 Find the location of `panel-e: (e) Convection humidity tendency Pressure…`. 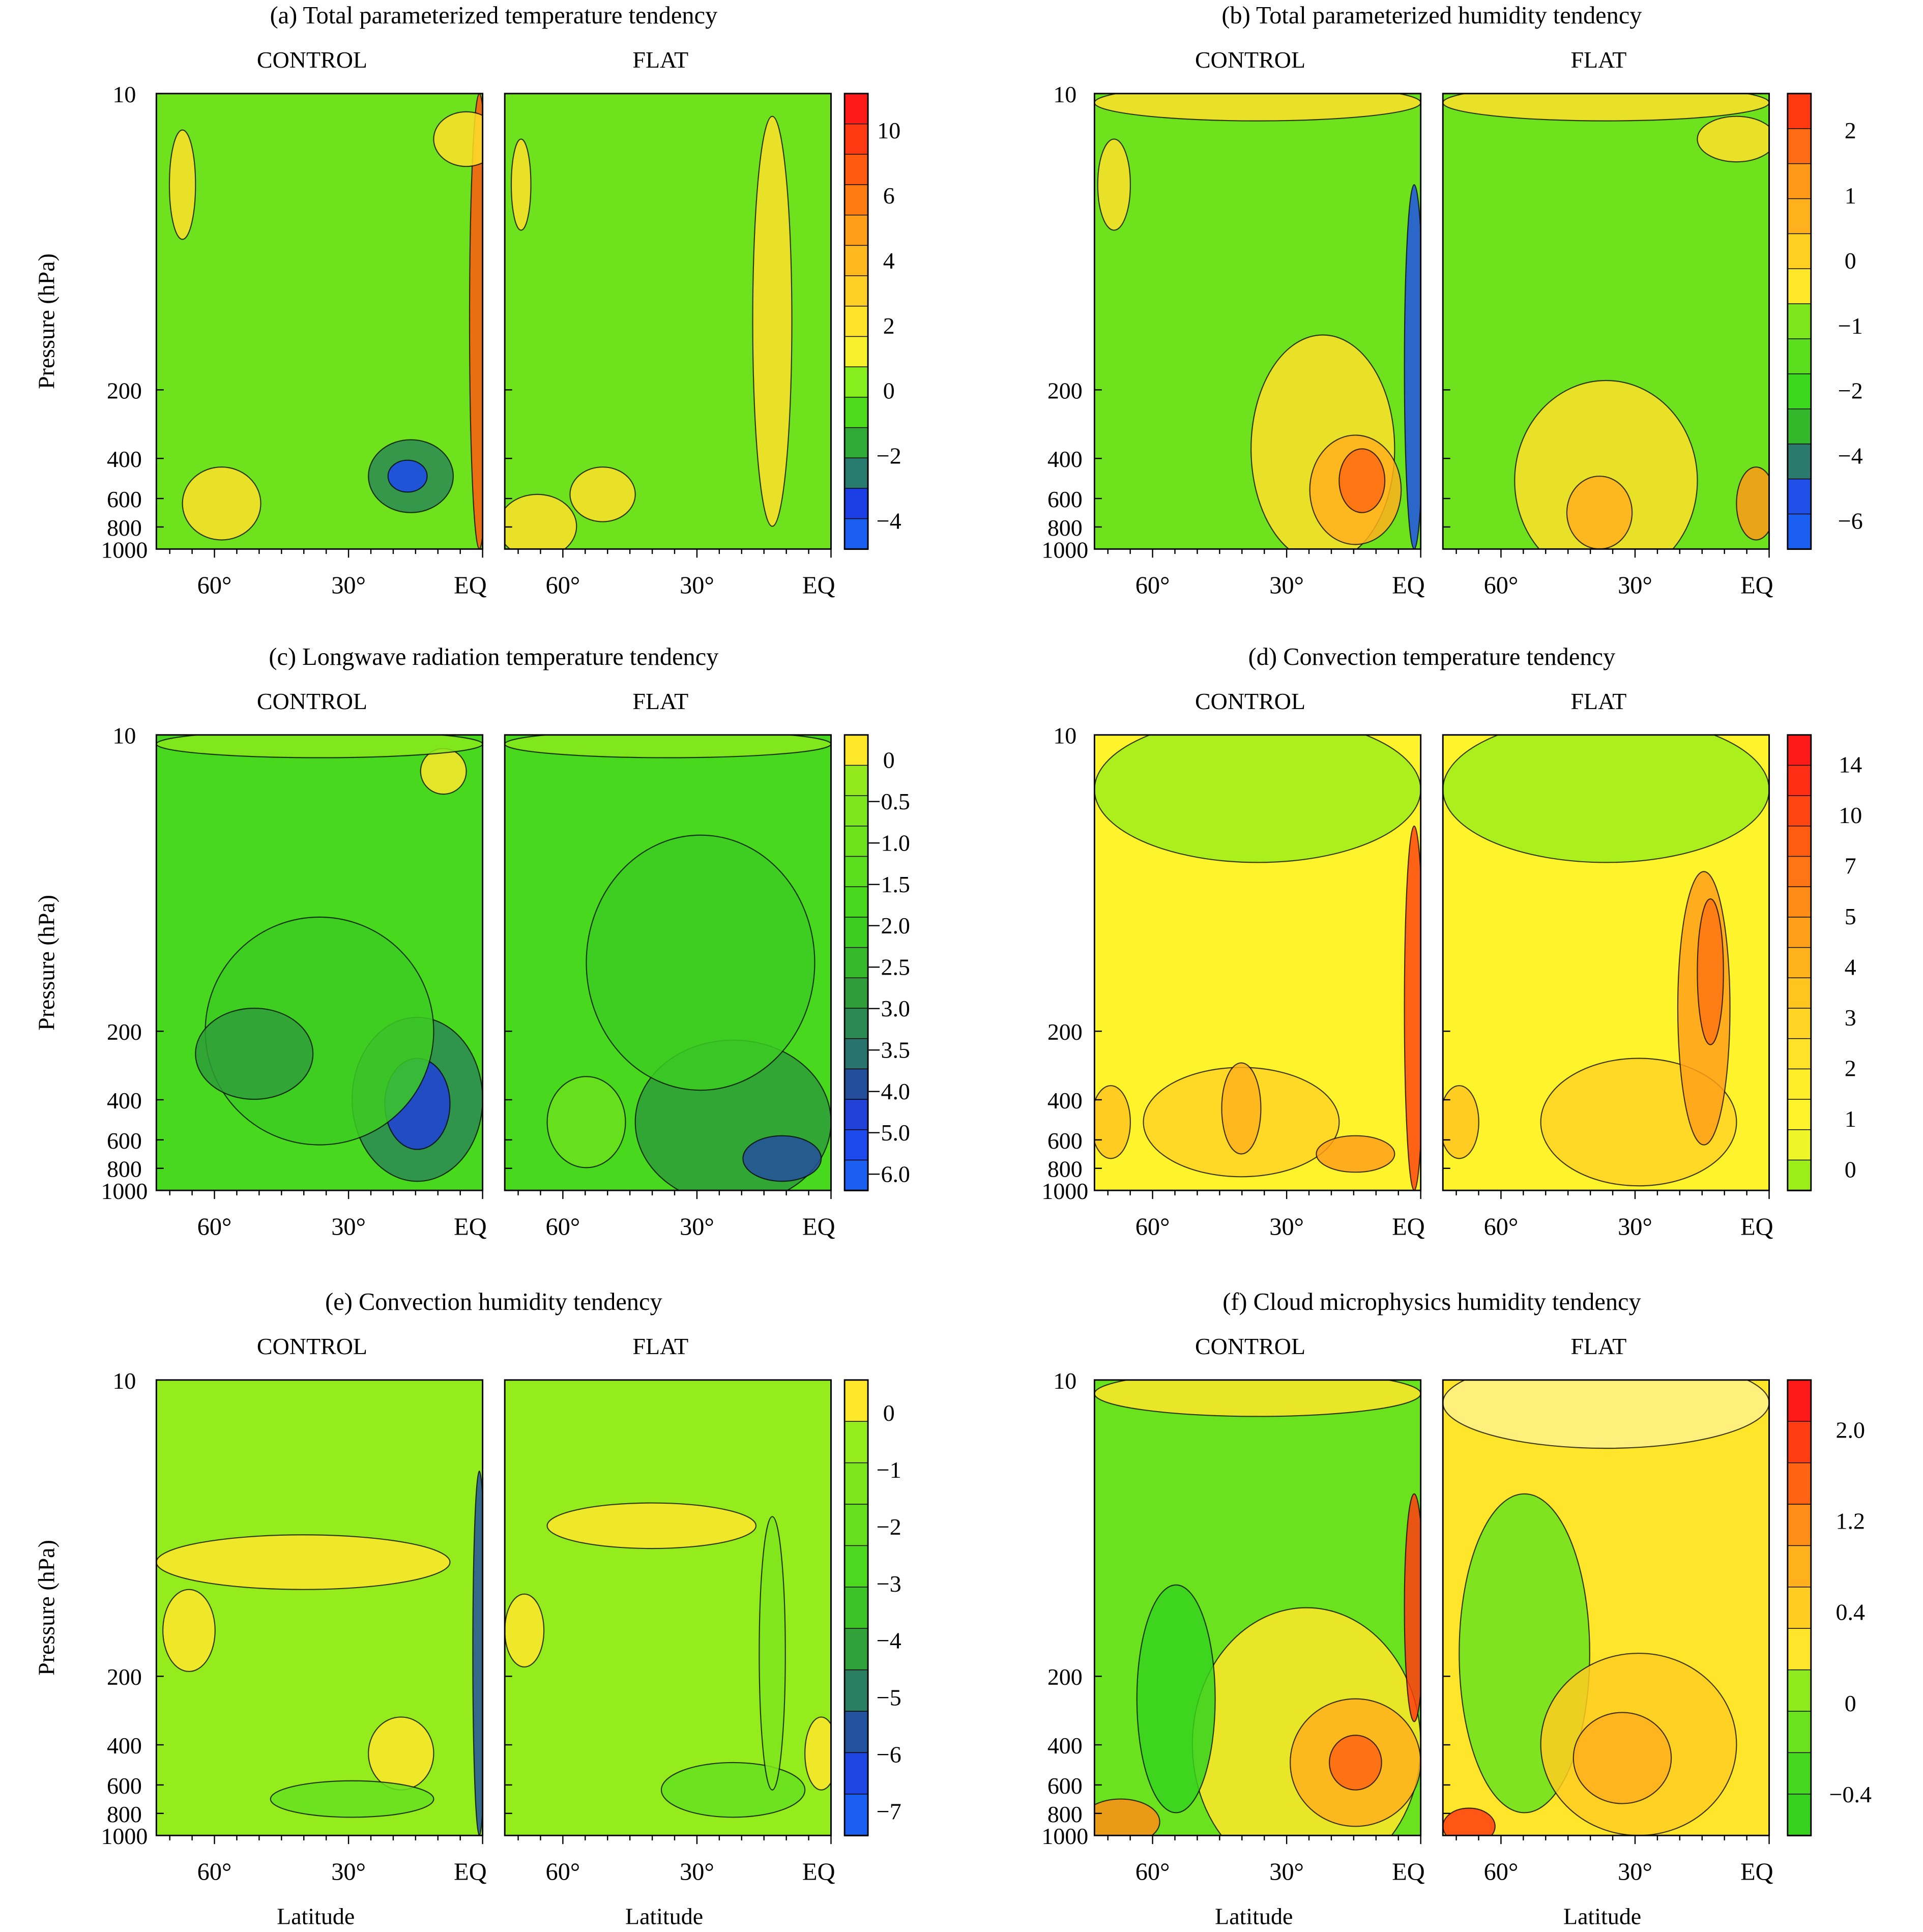

panel-e: (e) Convection humidity tendency Pressure… is located at coordinates (467, 1609).